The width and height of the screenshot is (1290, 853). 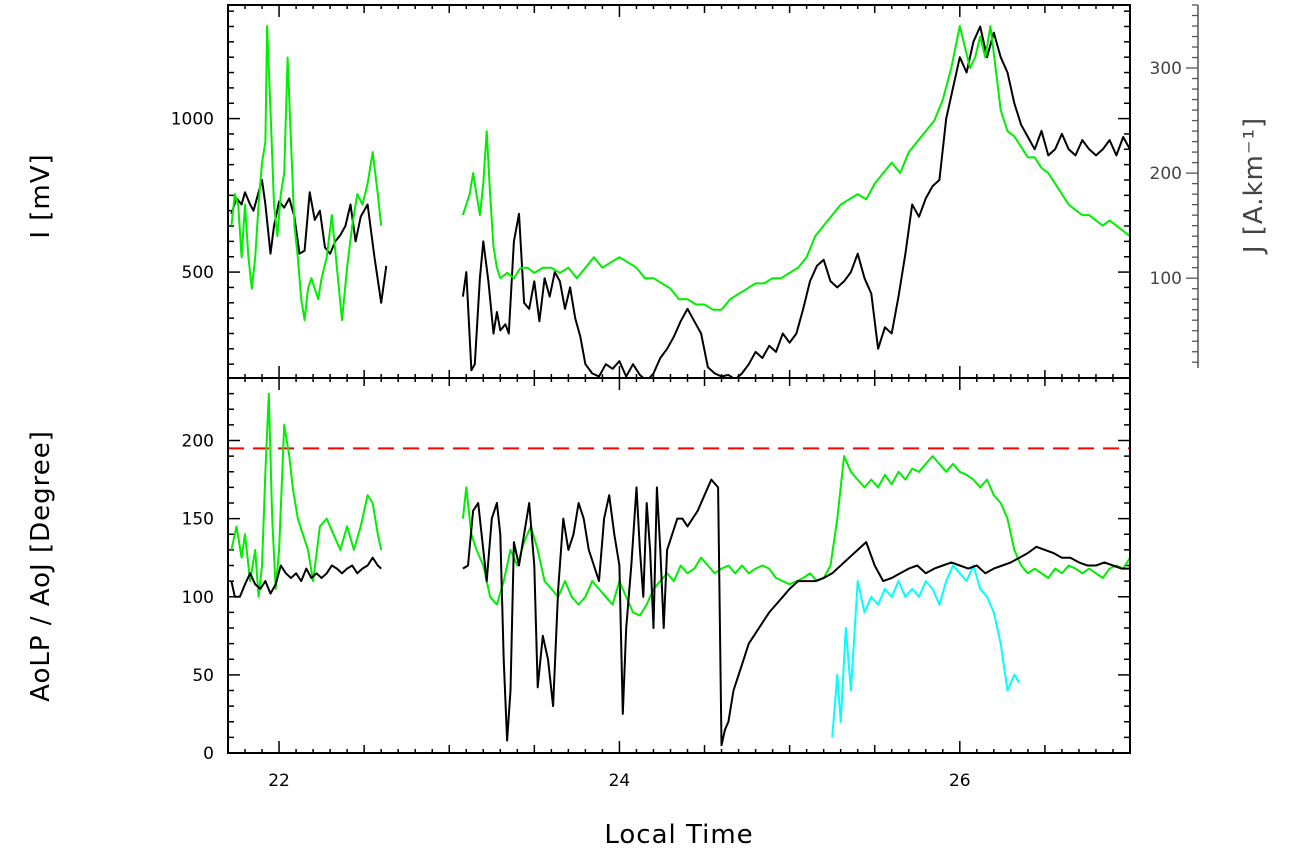 What do you see at coordinates (1166, 69) in the screenshot?
I see `right-axis-tick-label: 300` at bounding box center [1166, 69].